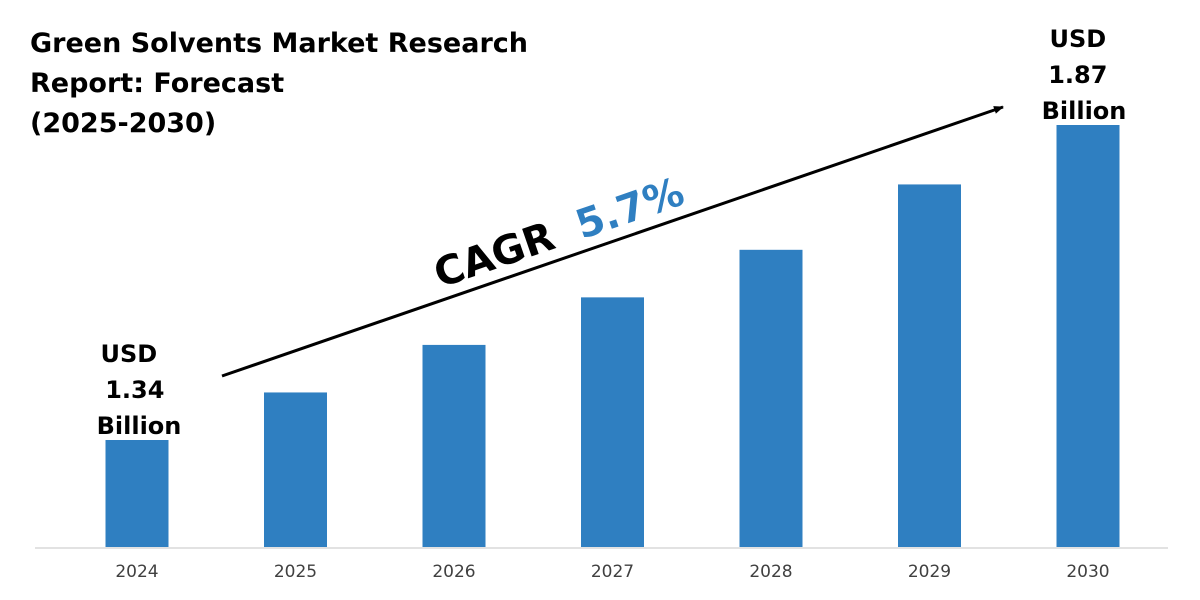 The width and height of the screenshot is (1200, 600). I want to click on x-tick-label-2024: 2024, so click(136, 572).